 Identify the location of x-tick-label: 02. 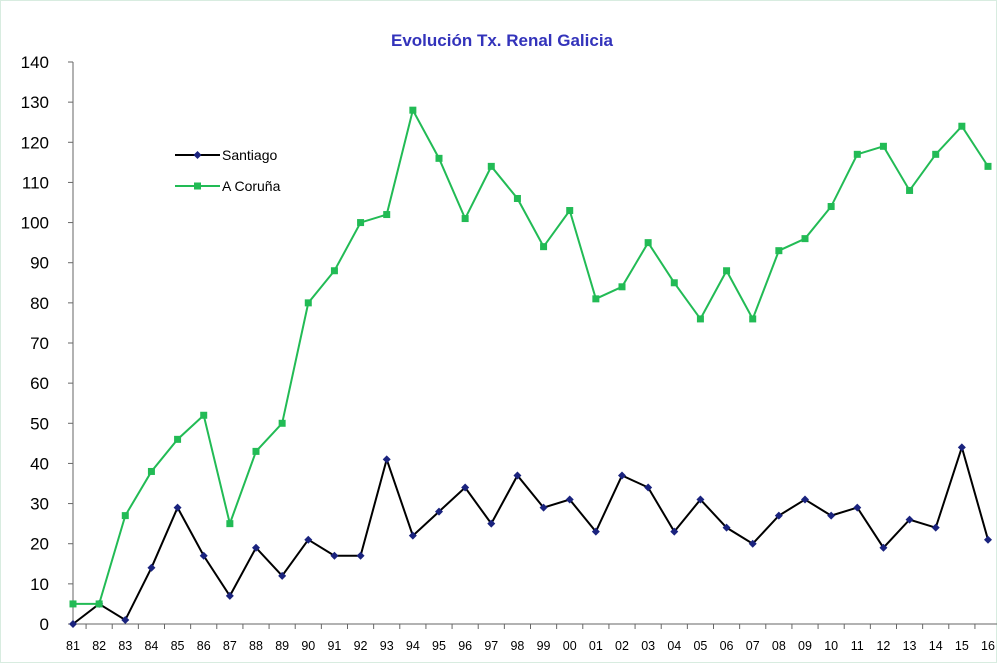
(622, 646).